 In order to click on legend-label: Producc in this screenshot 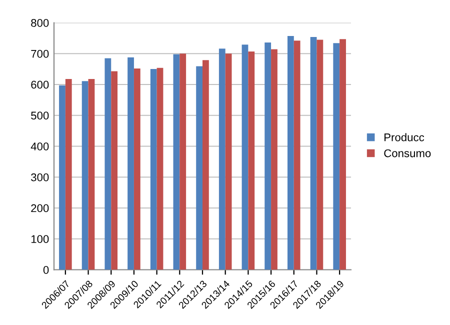, I will do `click(404, 137)`.